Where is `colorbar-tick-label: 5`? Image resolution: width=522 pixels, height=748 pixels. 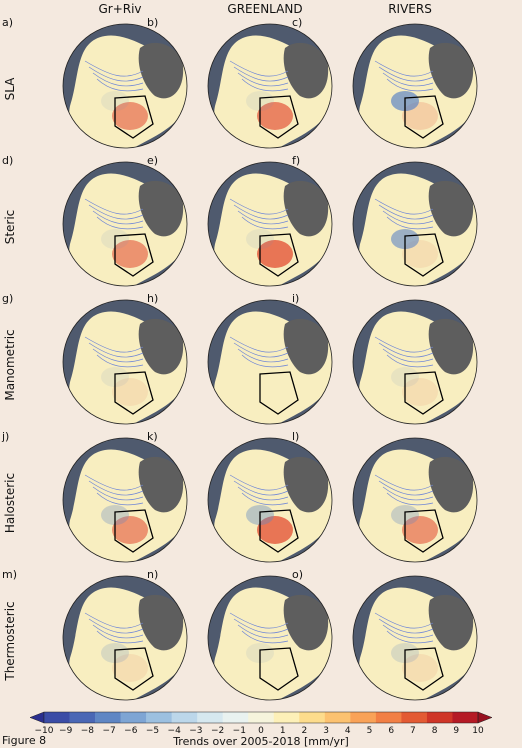
colorbar-tick-label: 5 is located at coordinates (369, 731).